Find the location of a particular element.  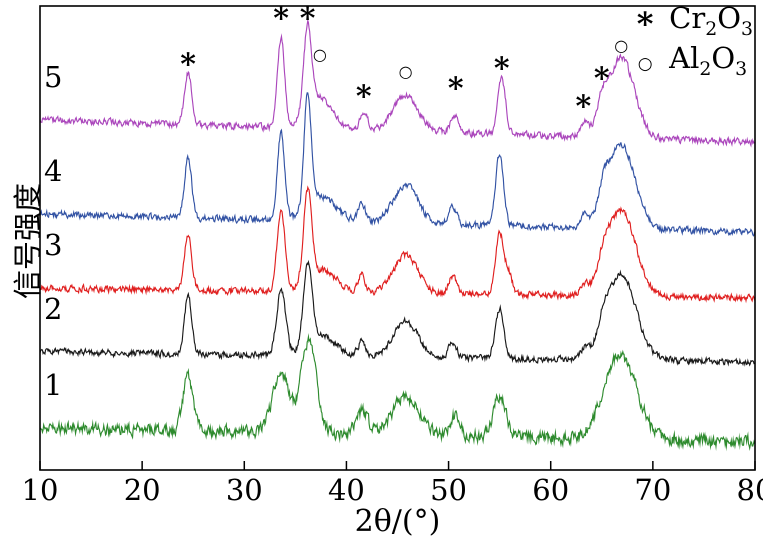

legend-item-cr2o3: * Cr2O3 is located at coordinates (693, 22).